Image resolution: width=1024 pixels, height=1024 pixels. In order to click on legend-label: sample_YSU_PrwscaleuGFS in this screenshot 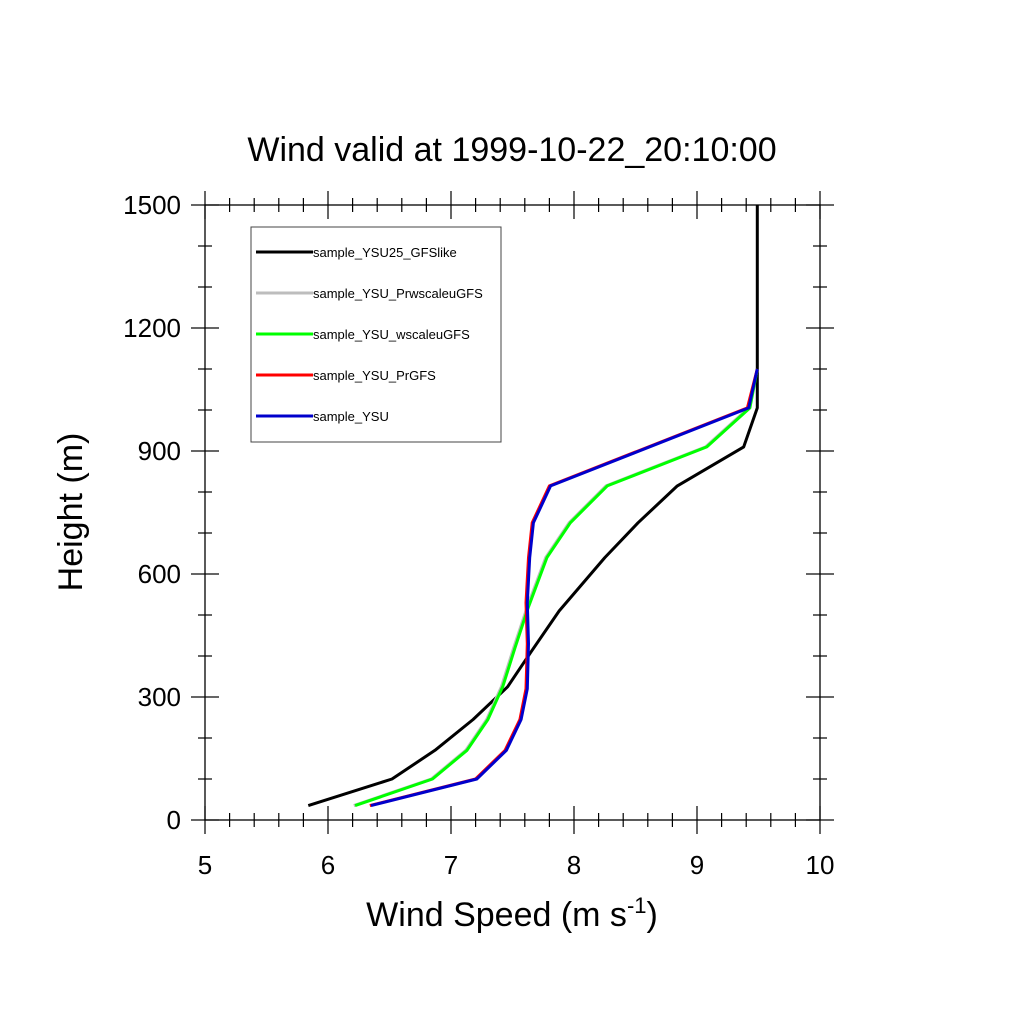, I will do `click(398, 293)`.